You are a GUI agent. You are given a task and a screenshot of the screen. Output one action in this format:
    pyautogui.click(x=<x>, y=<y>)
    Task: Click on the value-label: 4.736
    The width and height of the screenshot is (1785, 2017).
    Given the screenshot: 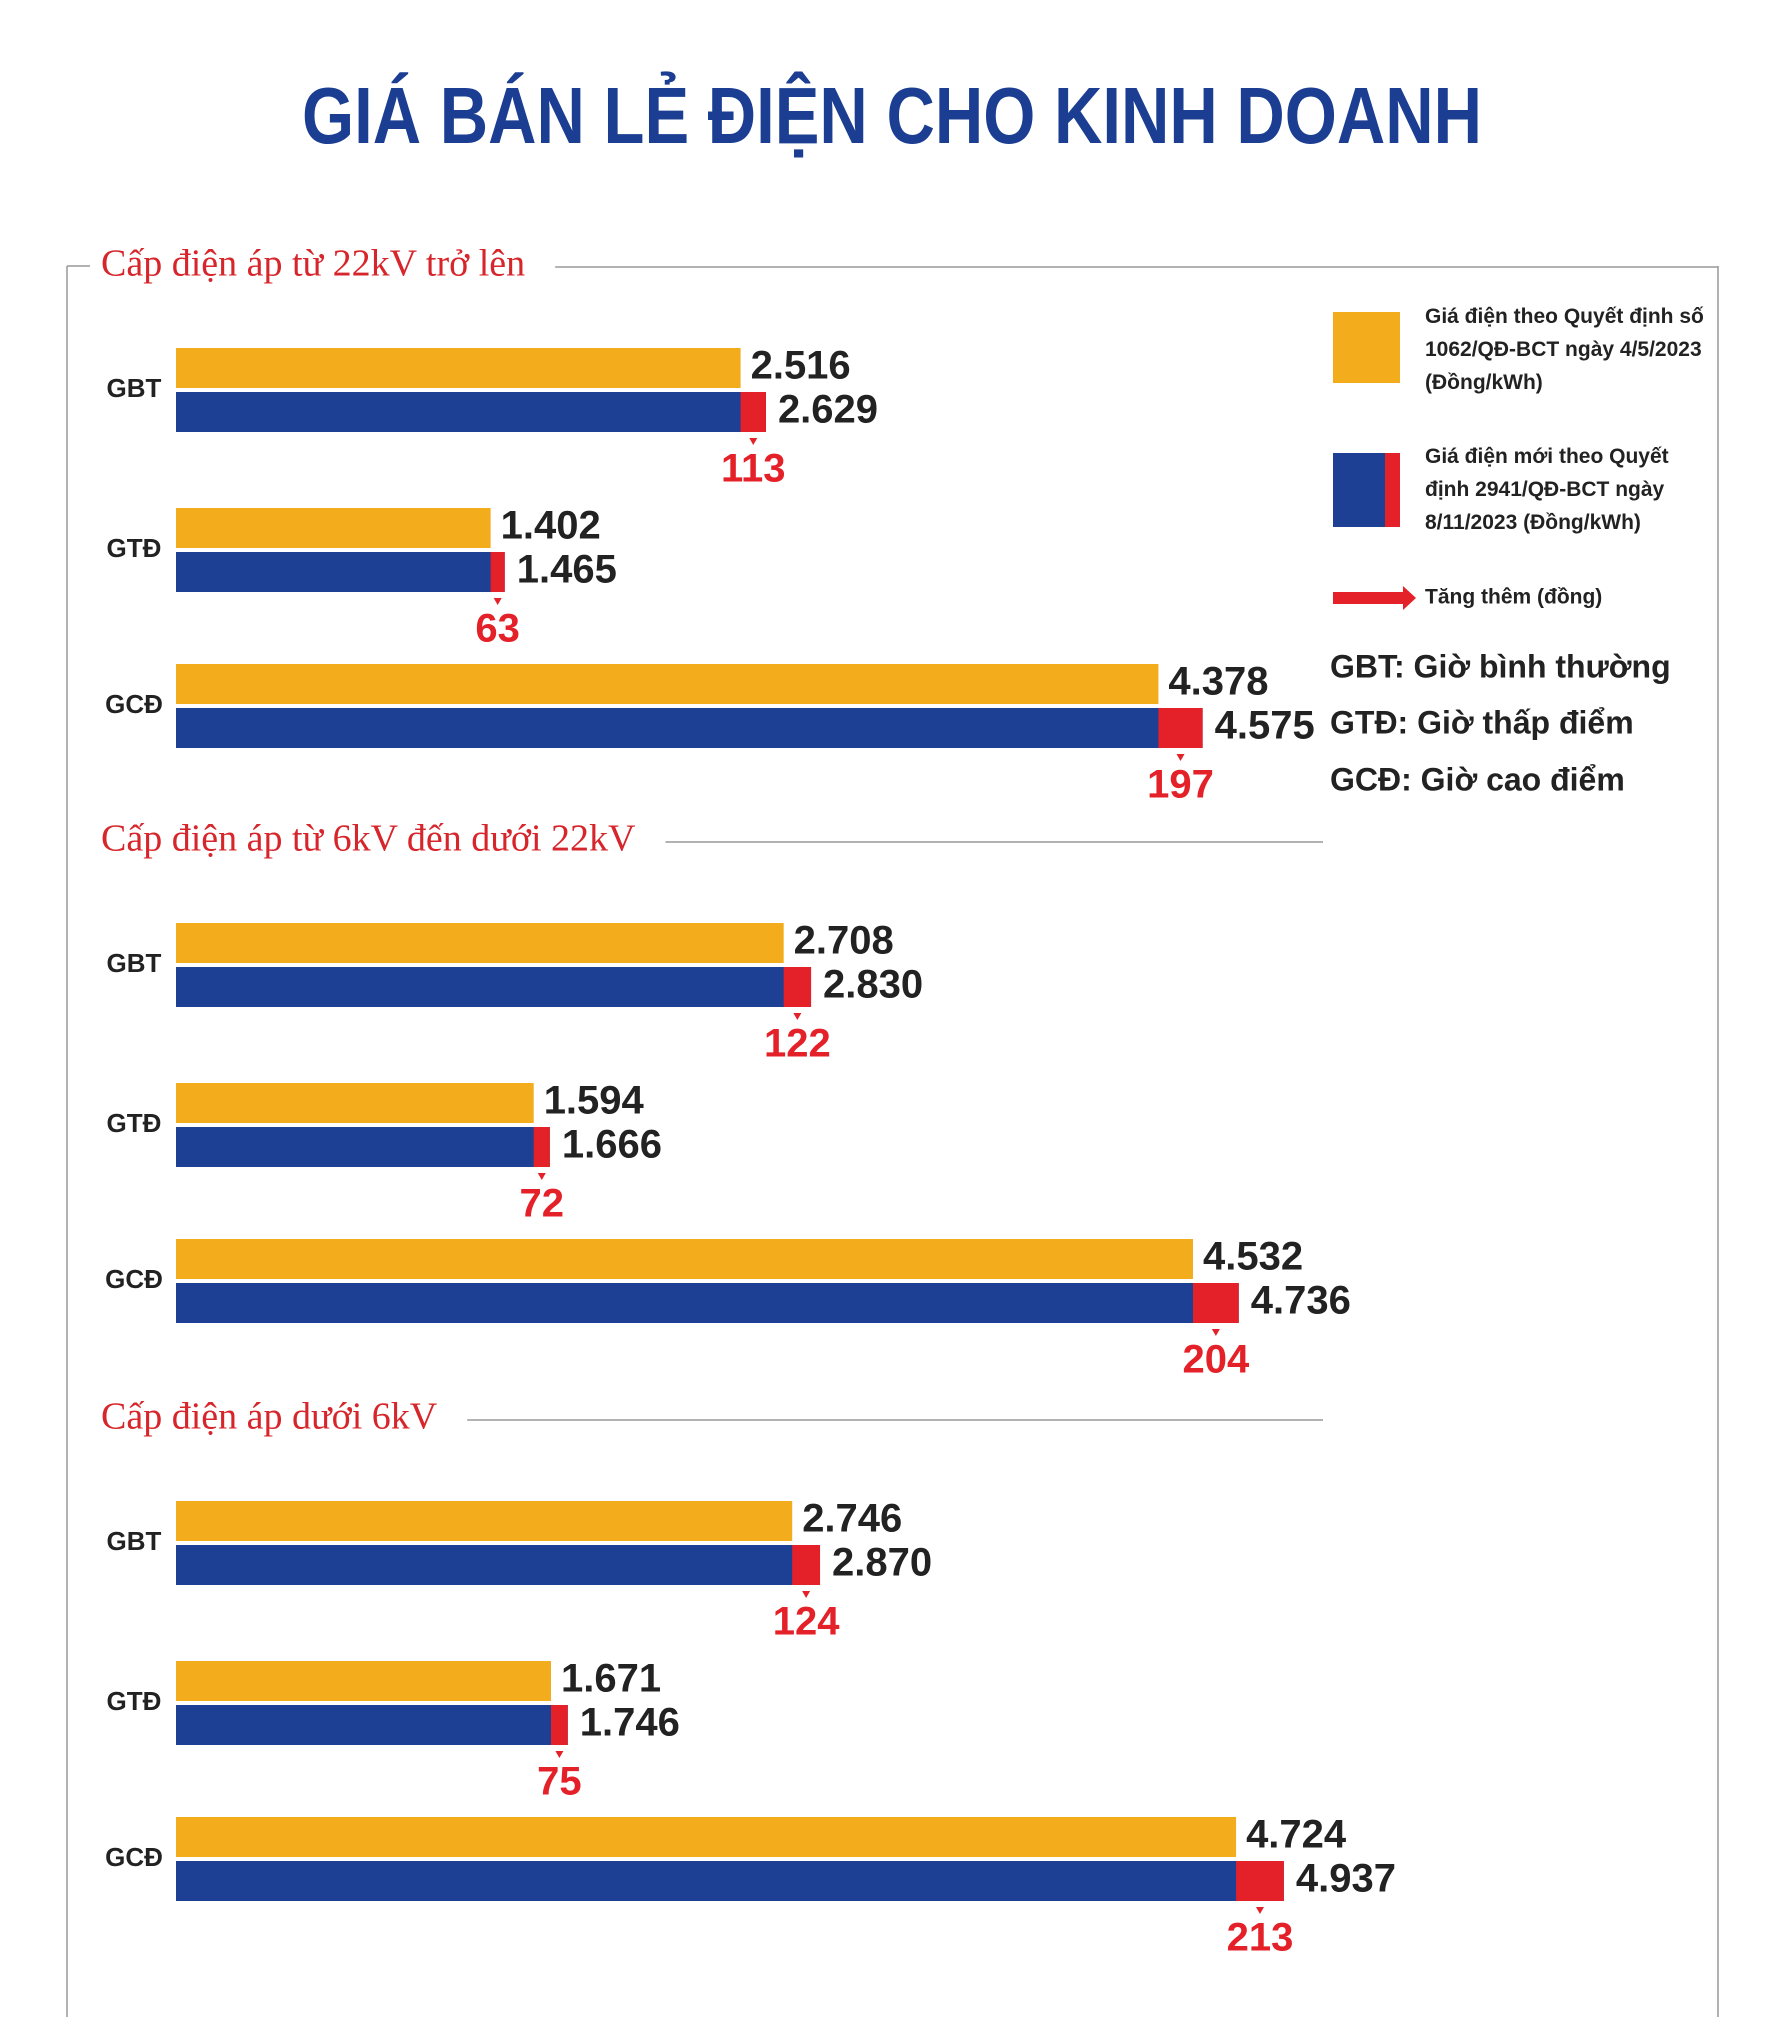 What is the action you would take?
    pyautogui.click(x=1301, y=1301)
    